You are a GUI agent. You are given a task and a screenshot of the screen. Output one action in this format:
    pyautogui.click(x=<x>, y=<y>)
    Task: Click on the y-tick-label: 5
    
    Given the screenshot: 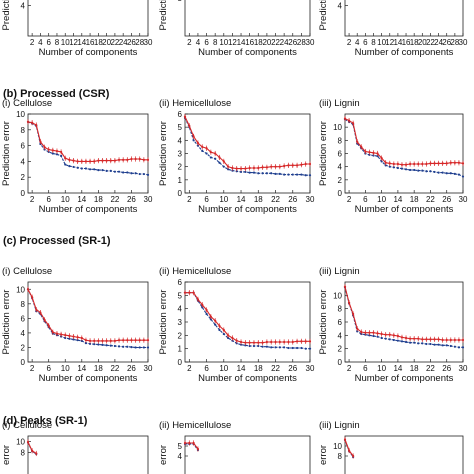 What is the action you would take?
    pyautogui.click(x=180, y=127)
    